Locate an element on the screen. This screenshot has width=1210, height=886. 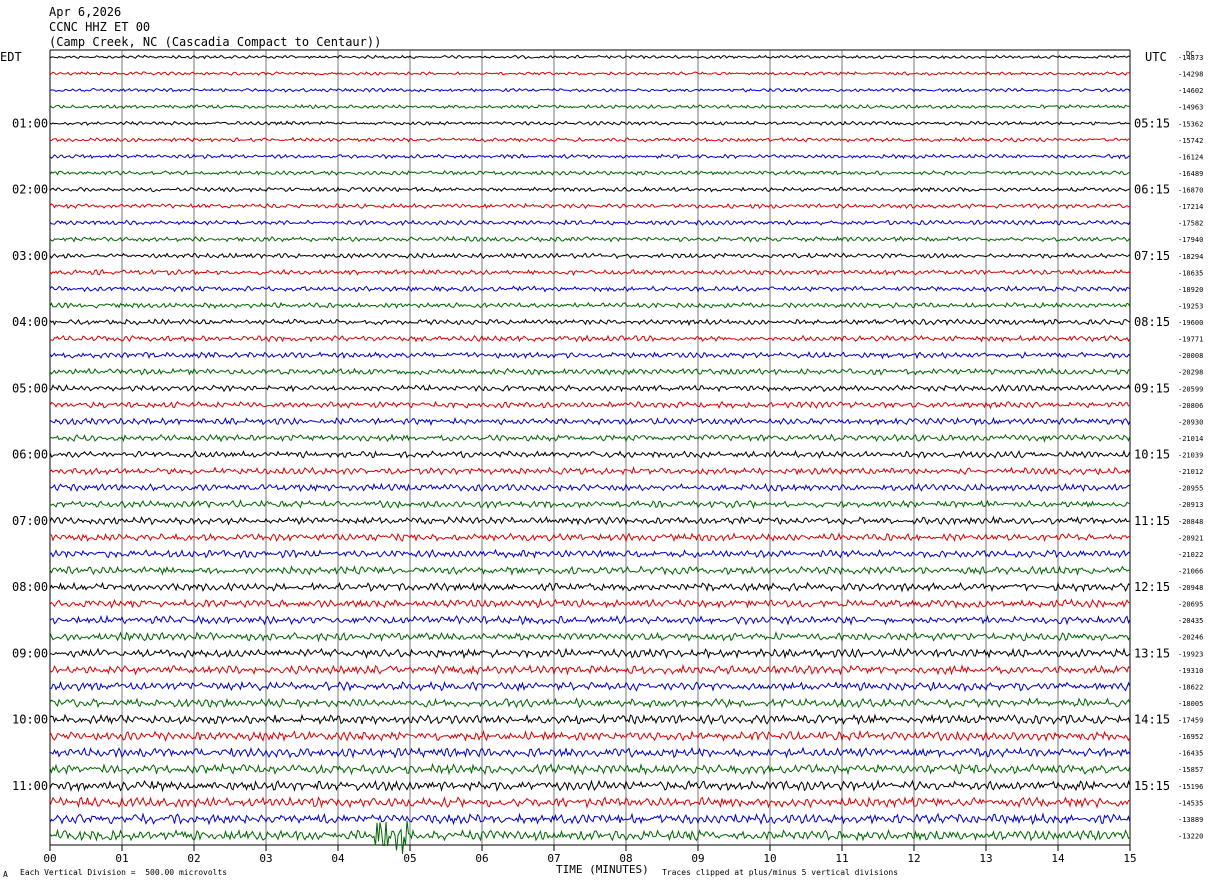
dc-offset-label: -13220 is located at coordinates (1190, 836).